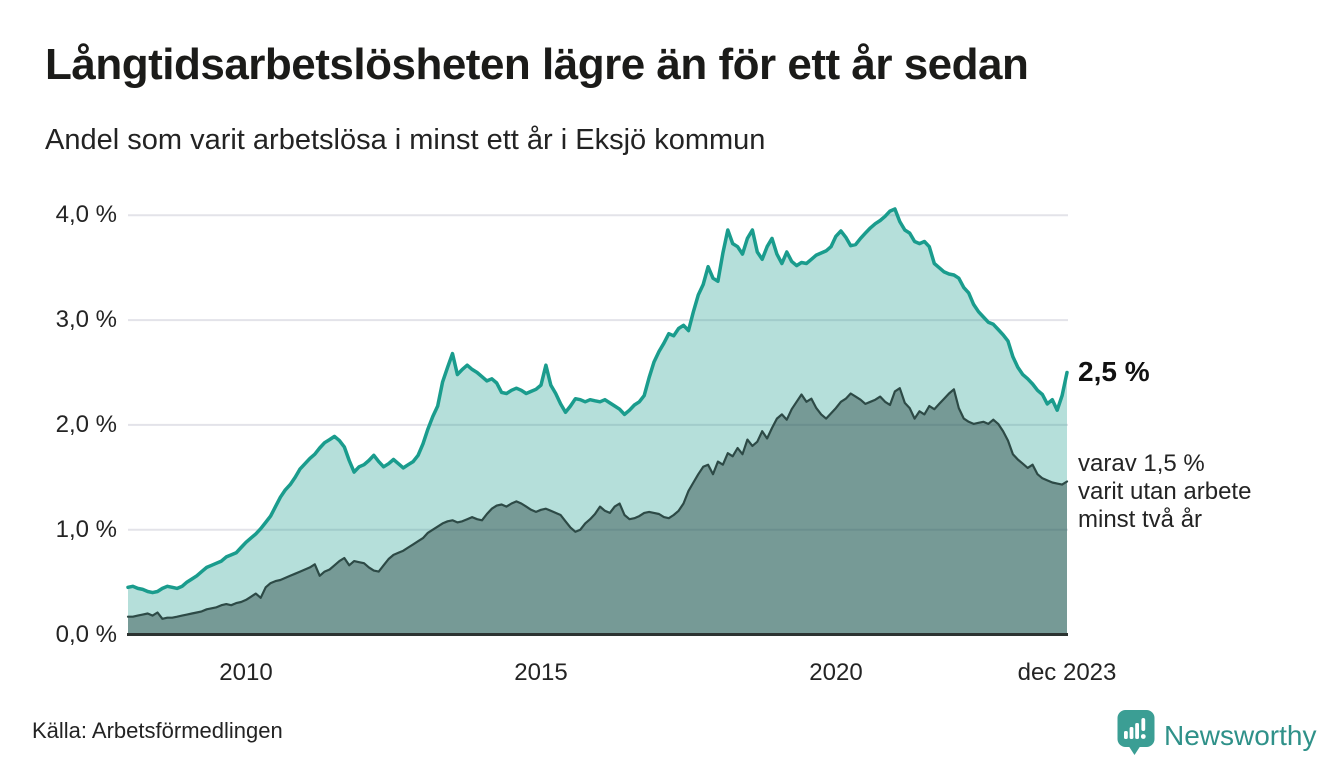 The image size is (1340, 780). What do you see at coordinates (86, 214) in the screenshot?
I see `y-axis-label: 4,0 %` at bounding box center [86, 214].